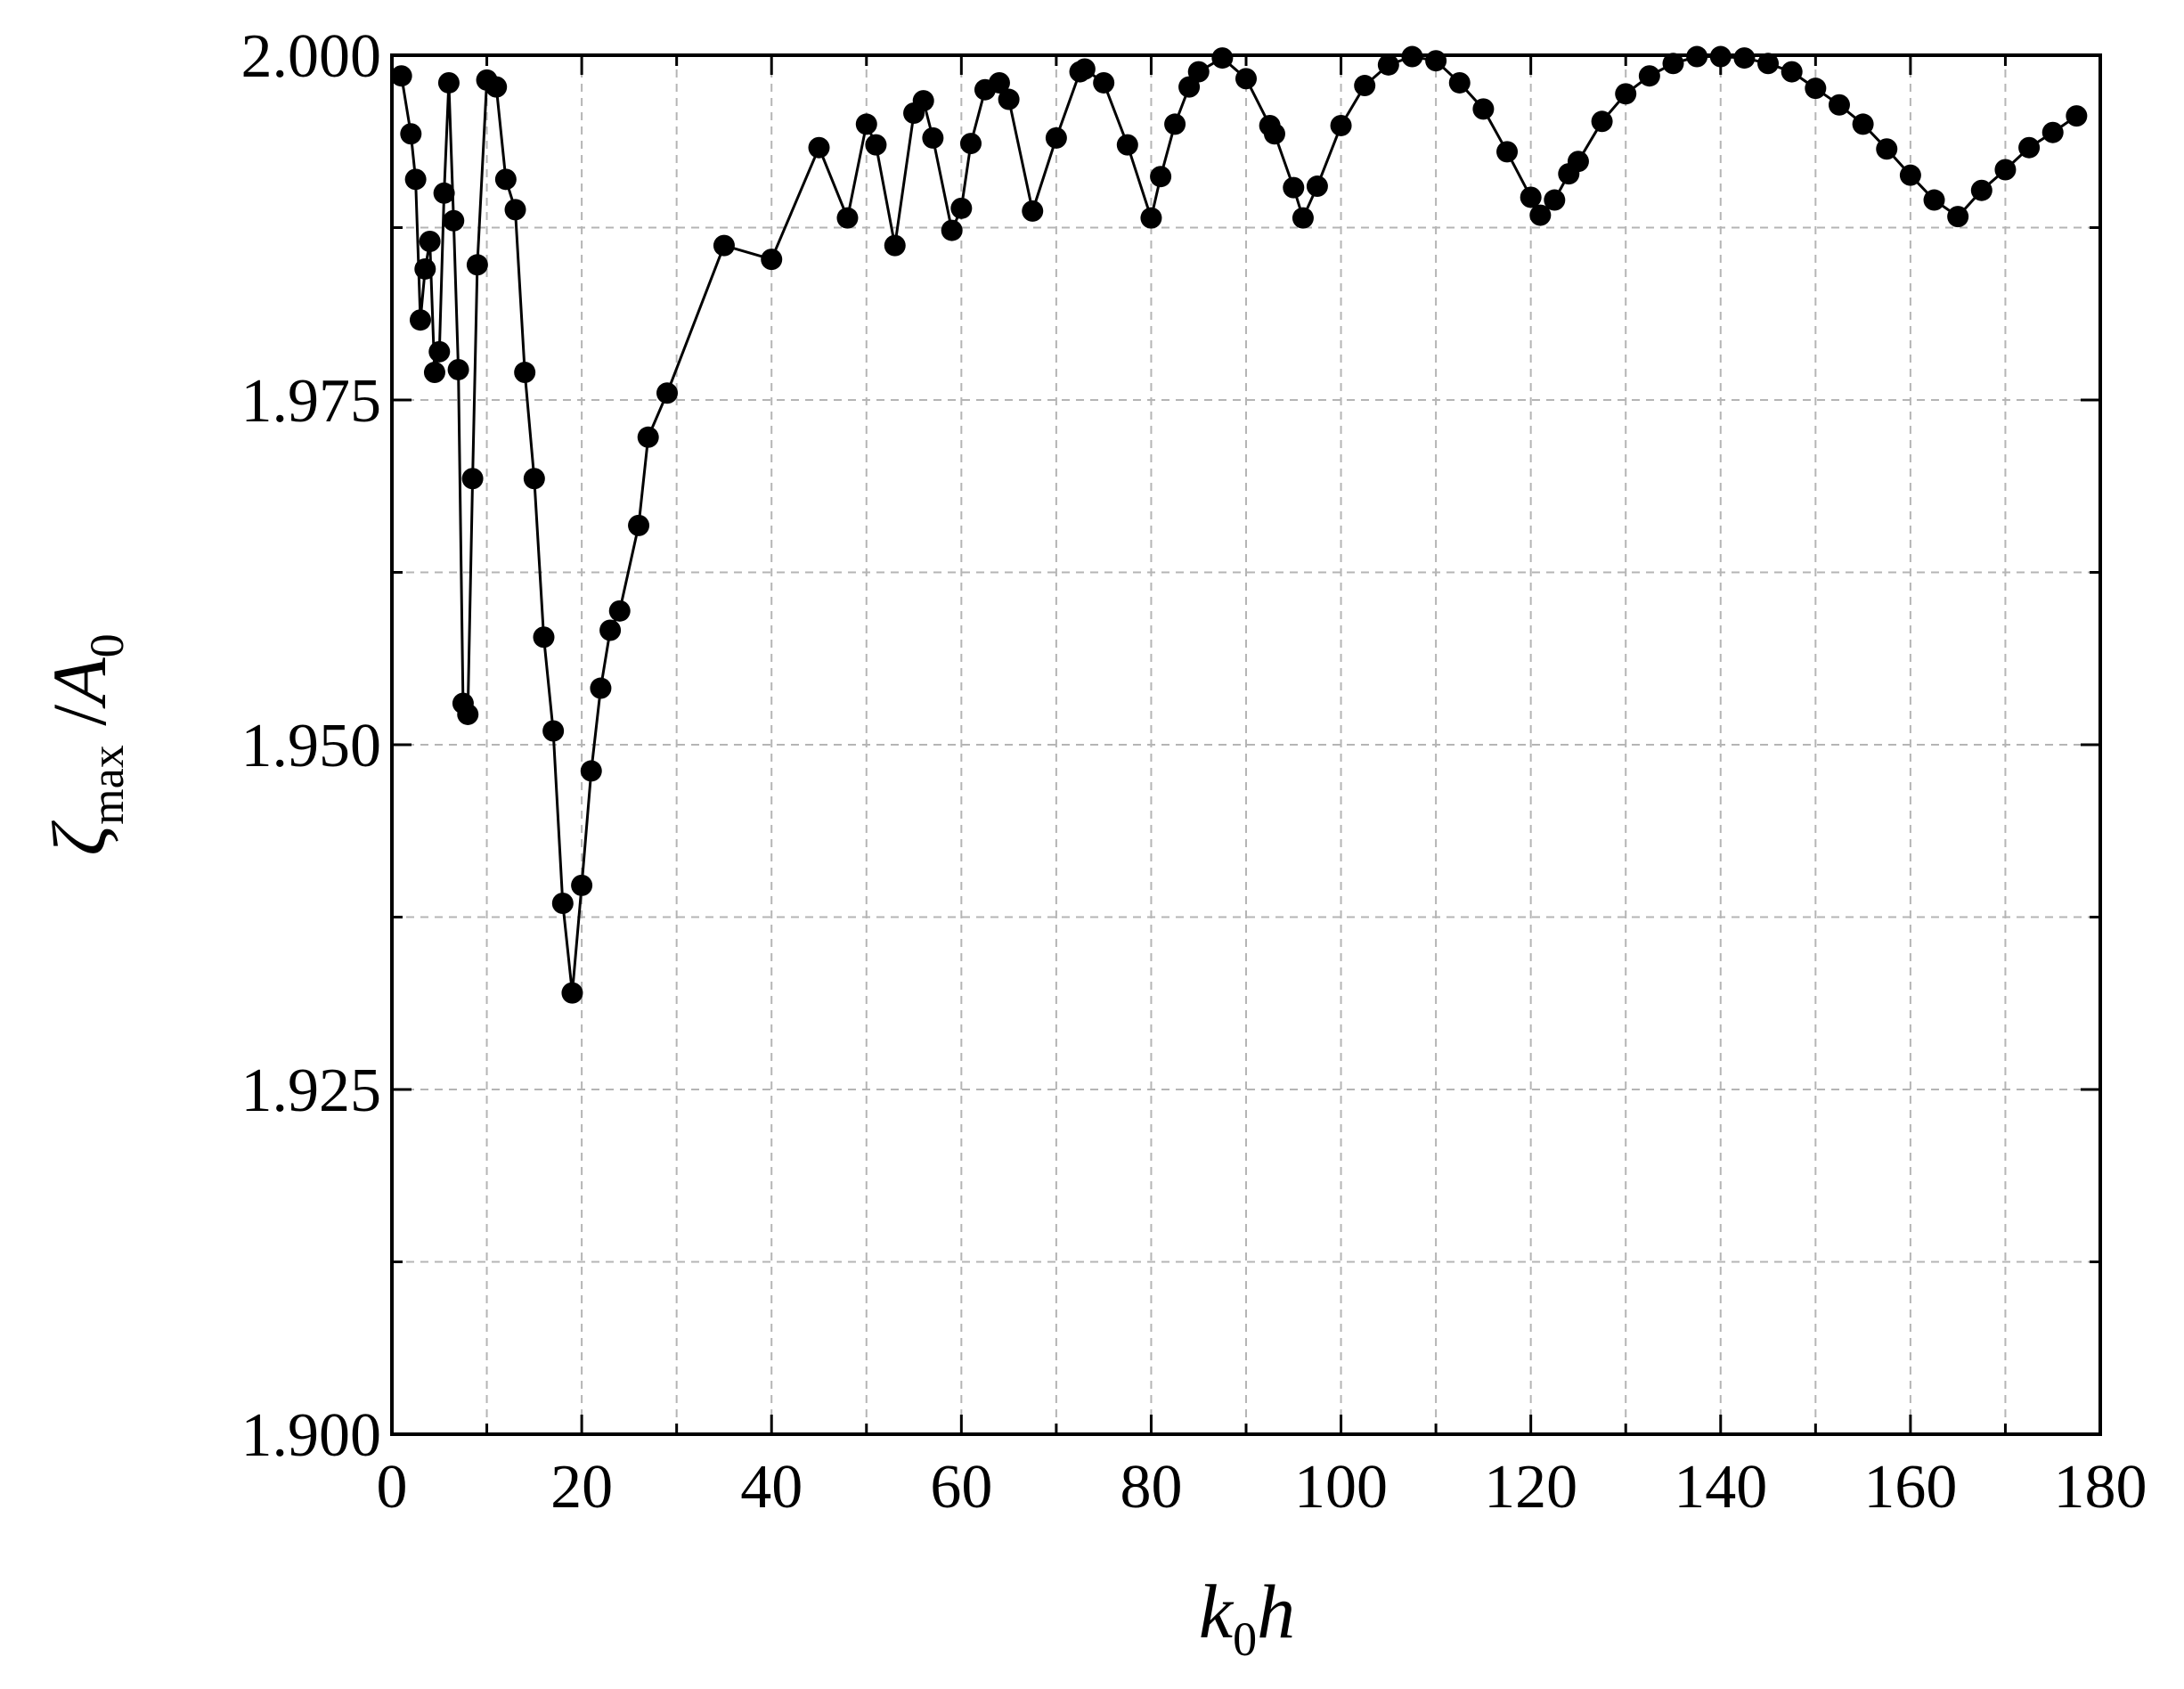 This screenshot has width=2184, height=1689. I want to click on y-tick-labels: 1.900 1.925 1.950 1.975 2.000, so click(311, 746).